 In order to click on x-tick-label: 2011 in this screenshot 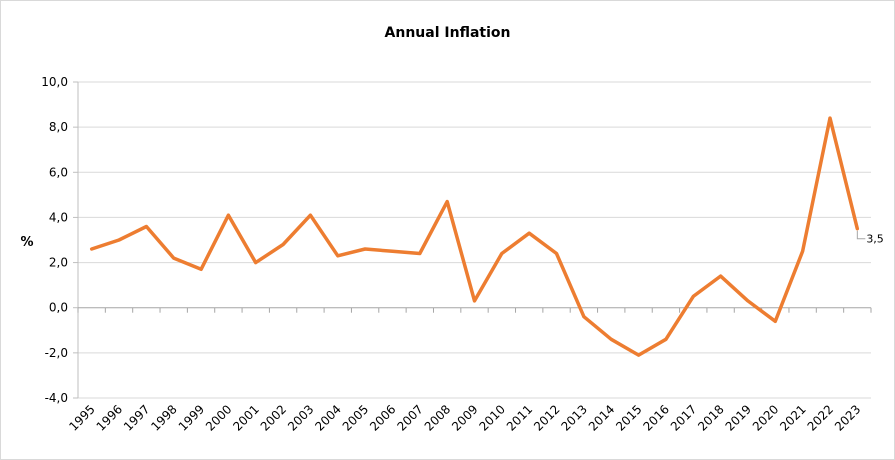, I will do `click(519, 417)`.